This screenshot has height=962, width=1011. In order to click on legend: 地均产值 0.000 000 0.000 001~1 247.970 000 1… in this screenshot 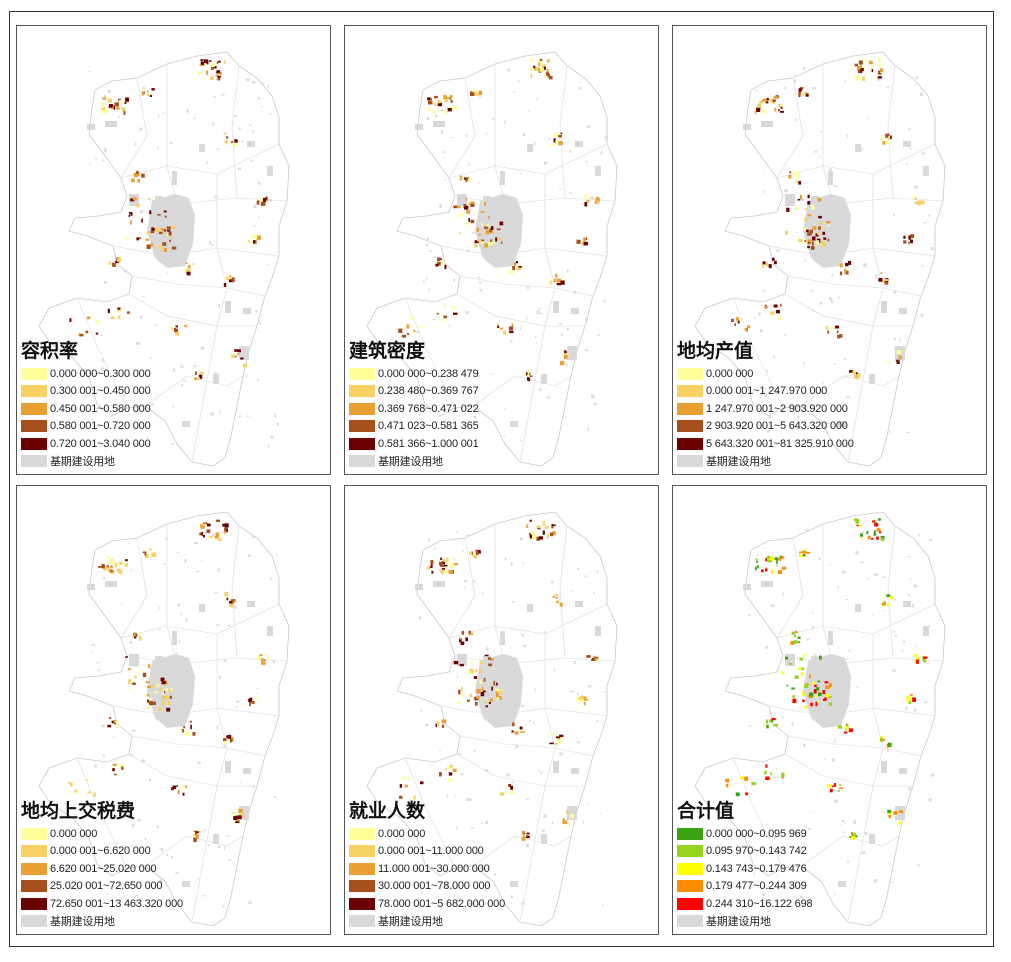, I will do `click(765, 405)`.